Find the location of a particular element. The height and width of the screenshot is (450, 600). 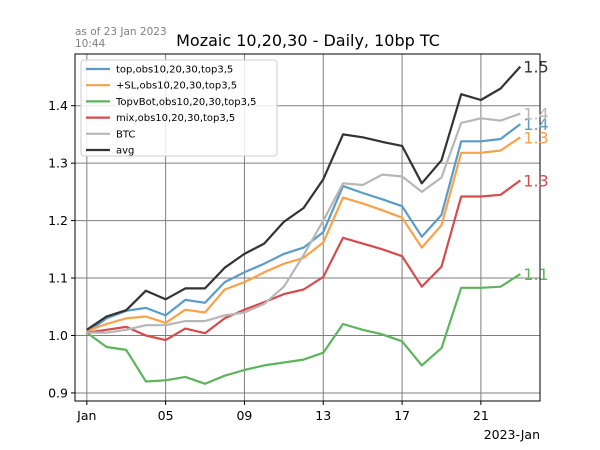

timestamp-date: as of 23 Jan 2023 is located at coordinates (121, 32).